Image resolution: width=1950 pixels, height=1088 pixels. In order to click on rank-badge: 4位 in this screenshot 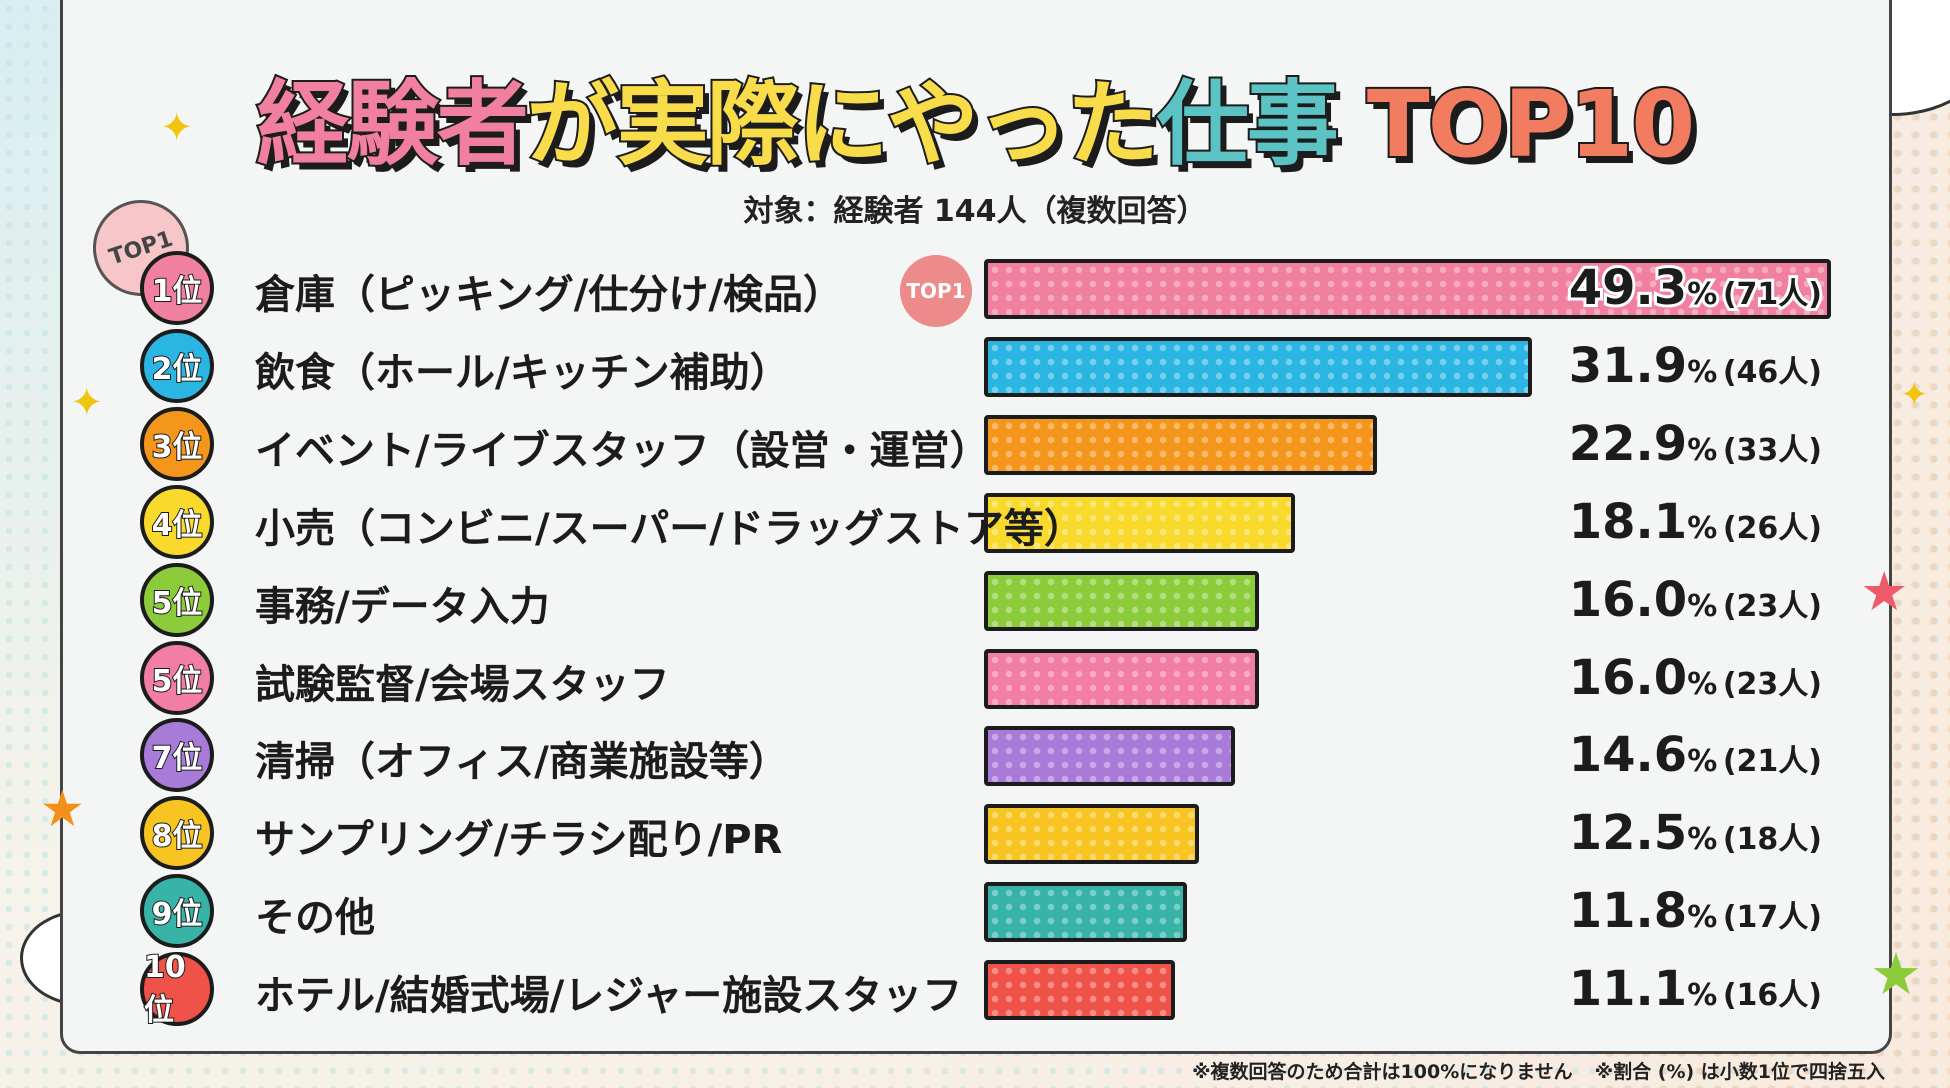, I will do `click(177, 521)`.